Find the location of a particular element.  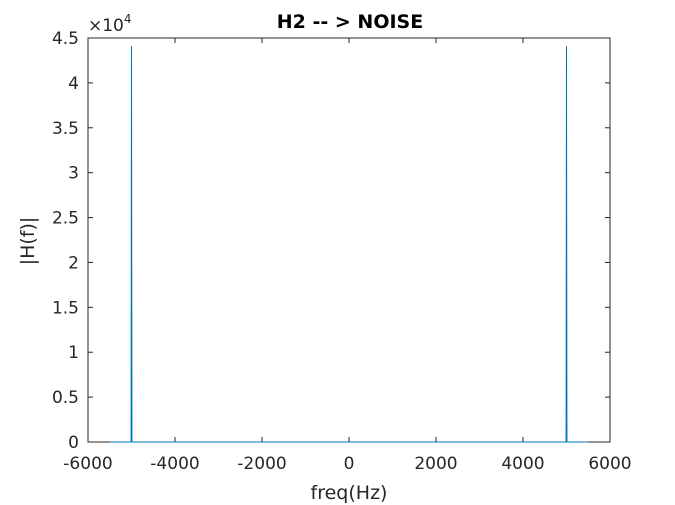

y-tick-label: 1 is located at coordinates (73, 353).